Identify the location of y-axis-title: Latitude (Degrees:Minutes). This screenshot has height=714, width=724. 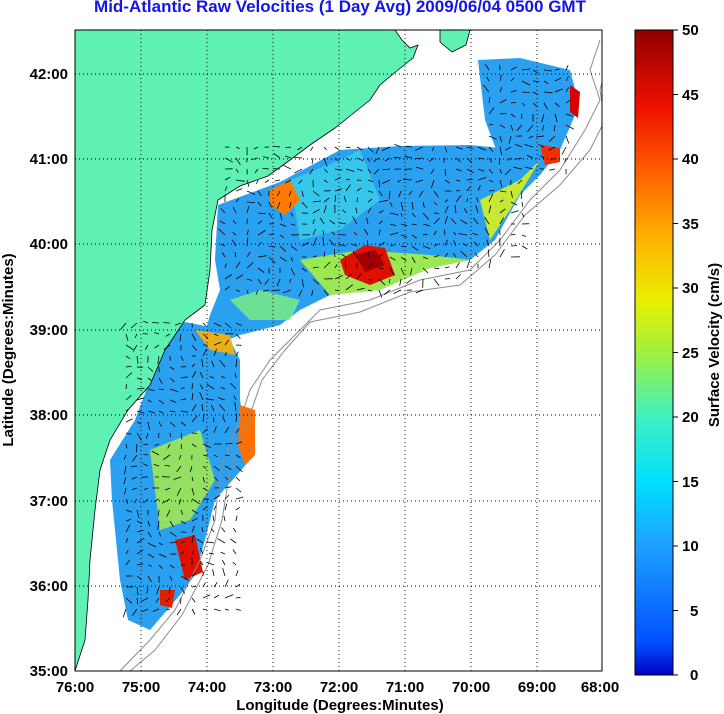
(8, 349).